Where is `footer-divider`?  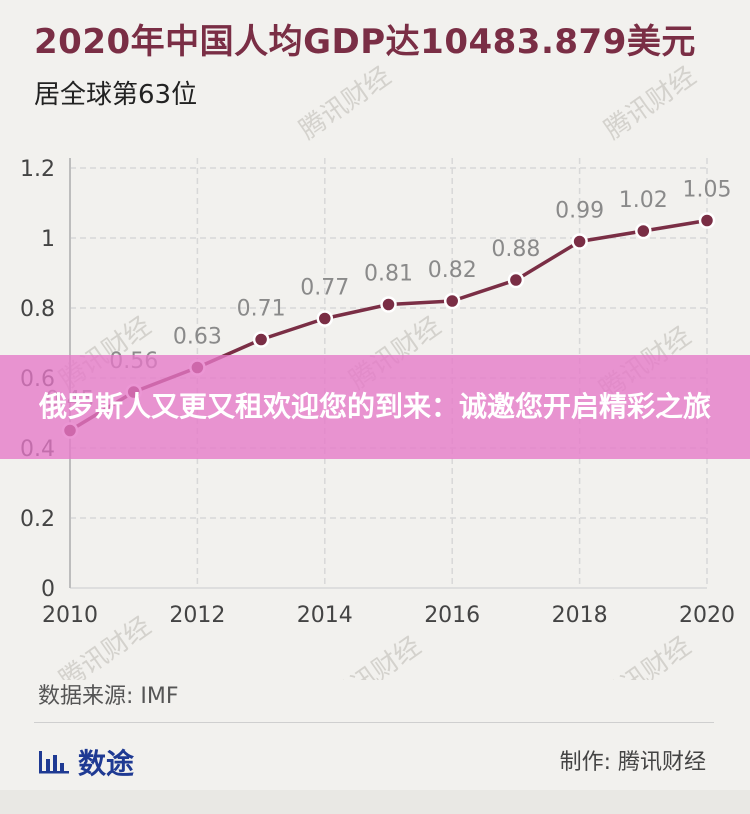
footer-divider is located at coordinates (374, 722).